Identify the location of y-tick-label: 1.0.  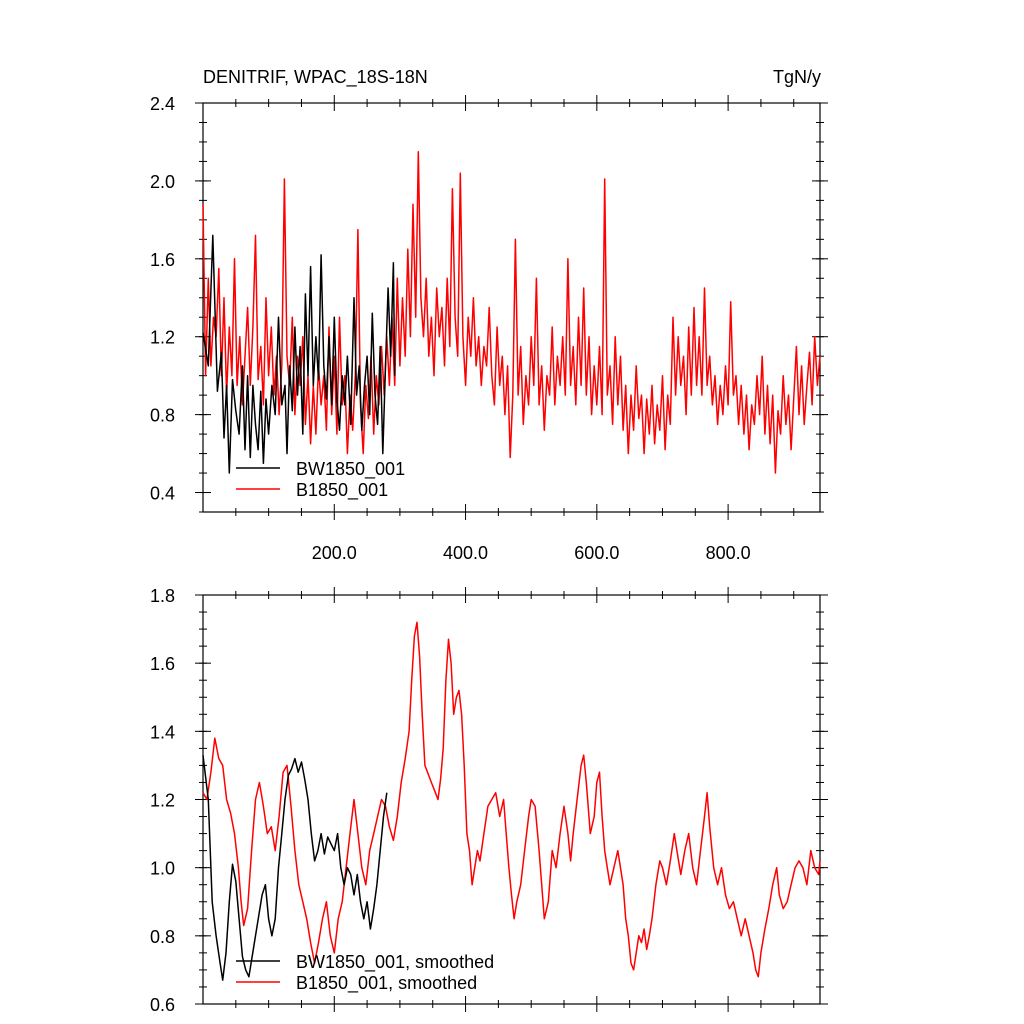
(162, 869).